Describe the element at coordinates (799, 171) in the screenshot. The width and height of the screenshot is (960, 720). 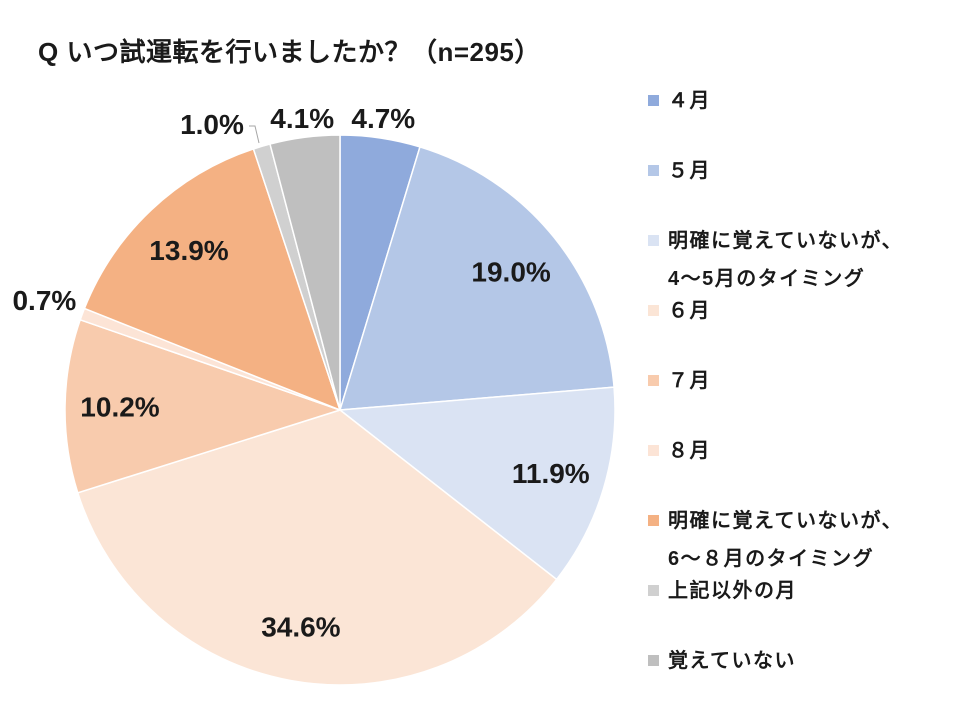
I see `legend-item-2: ５月` at that location.